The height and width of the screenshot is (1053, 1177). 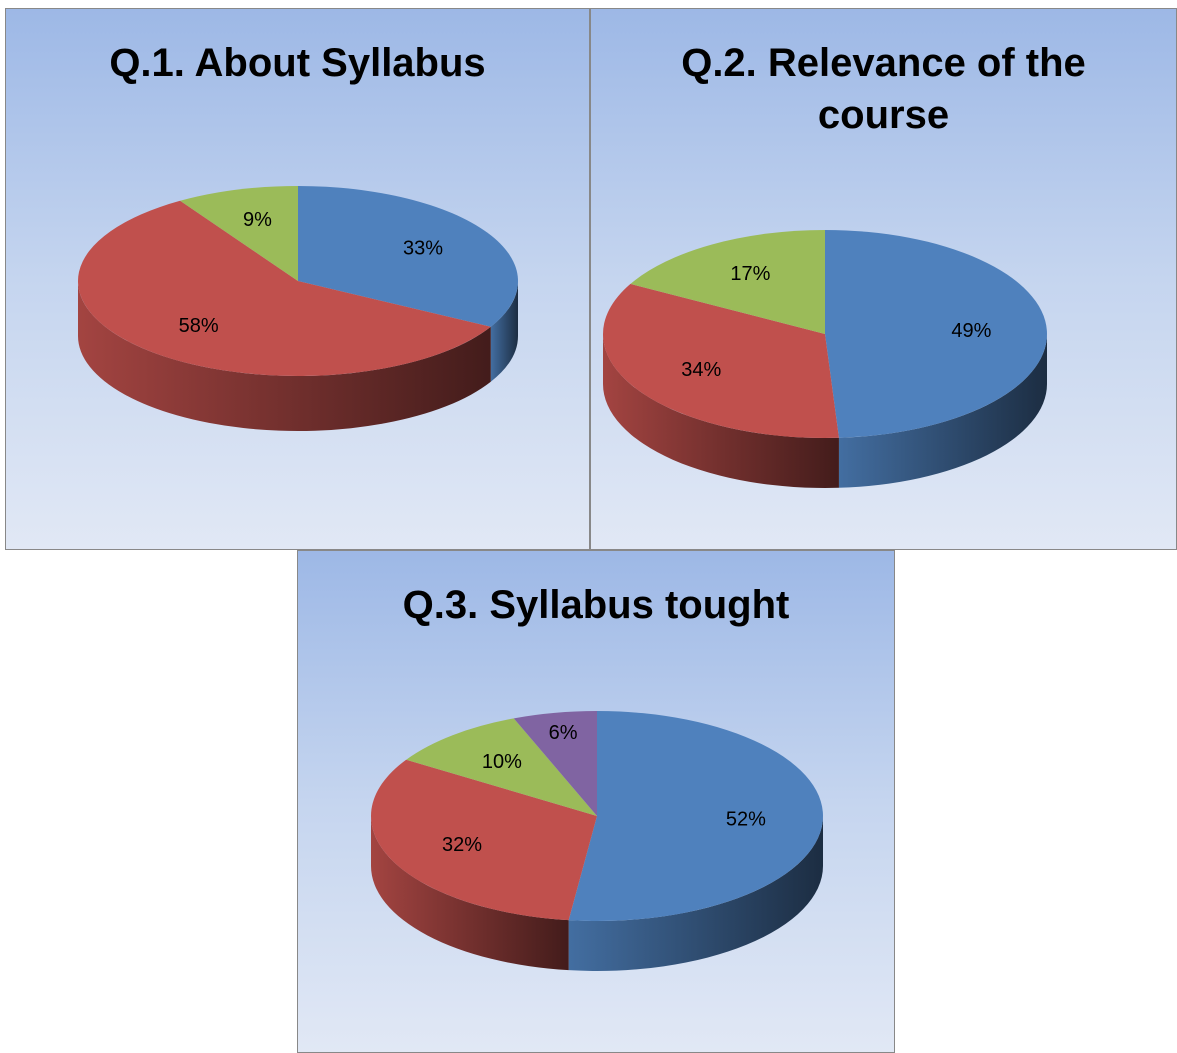 I want to click on chart-title: Q.1. About Syllabus, so click(x=297, y=63).